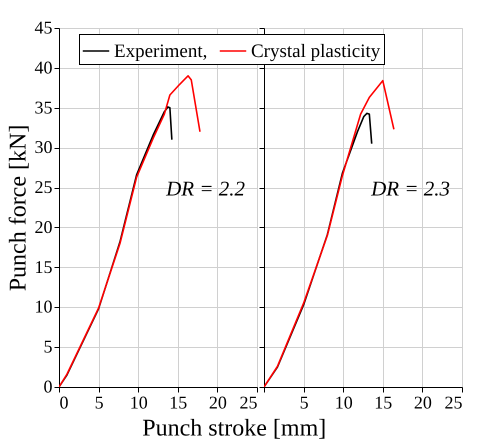 The height and width of the screenshot is (443, 482). I want to click on y-axis-title: Punch force [kN], so click(19, 208).